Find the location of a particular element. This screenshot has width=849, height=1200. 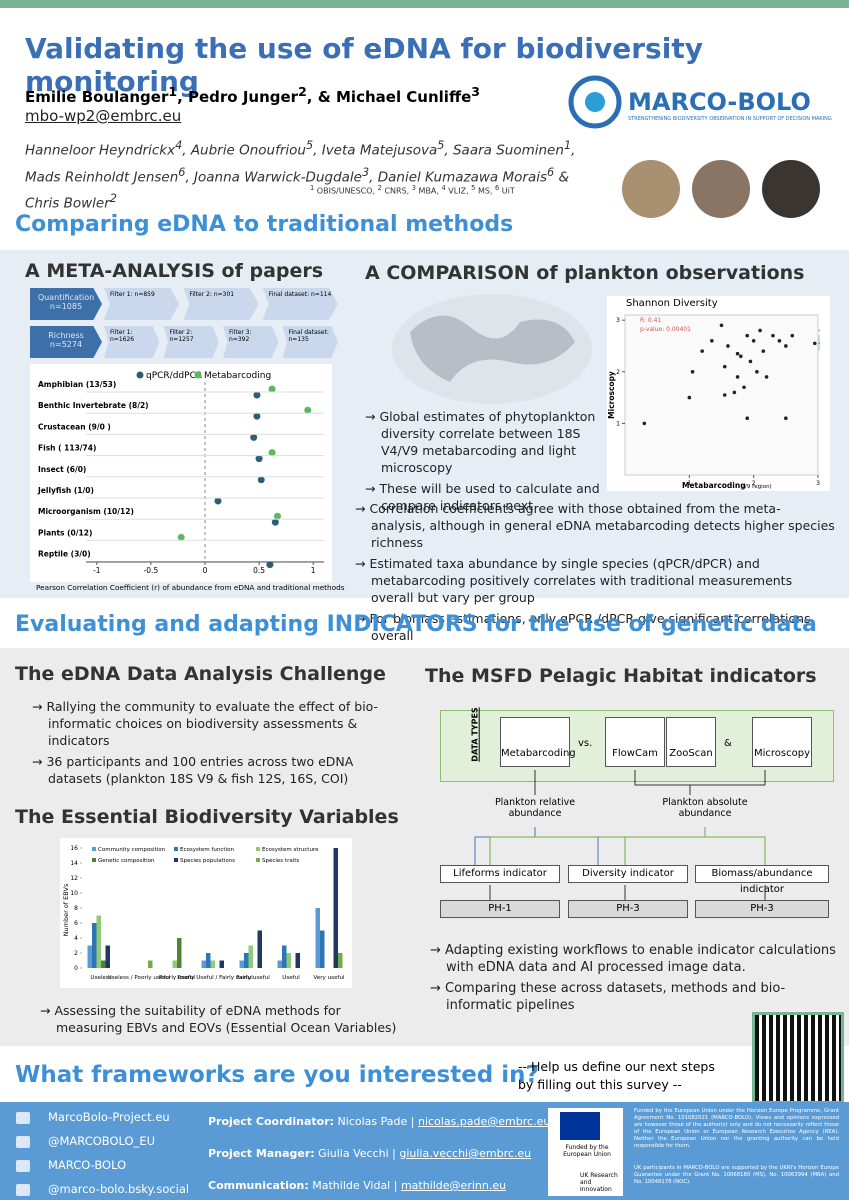

name: VLIZ, is located at coordinates (458, 191).